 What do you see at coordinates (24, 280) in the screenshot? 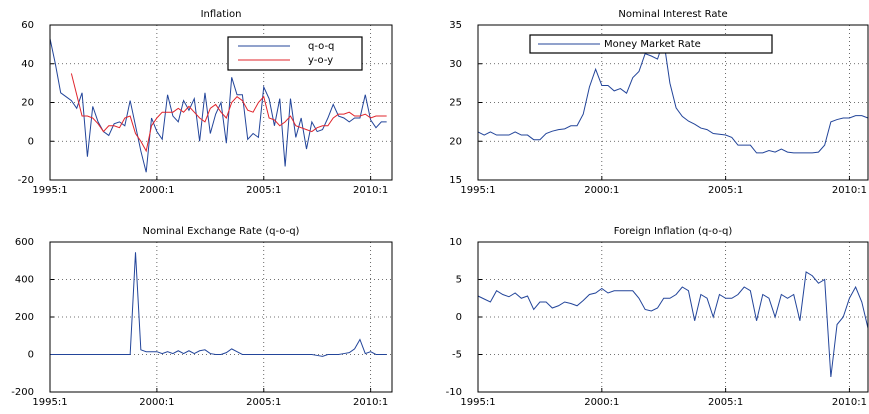
I see `y-tick-label: 400` at bounding box center [24, 280].